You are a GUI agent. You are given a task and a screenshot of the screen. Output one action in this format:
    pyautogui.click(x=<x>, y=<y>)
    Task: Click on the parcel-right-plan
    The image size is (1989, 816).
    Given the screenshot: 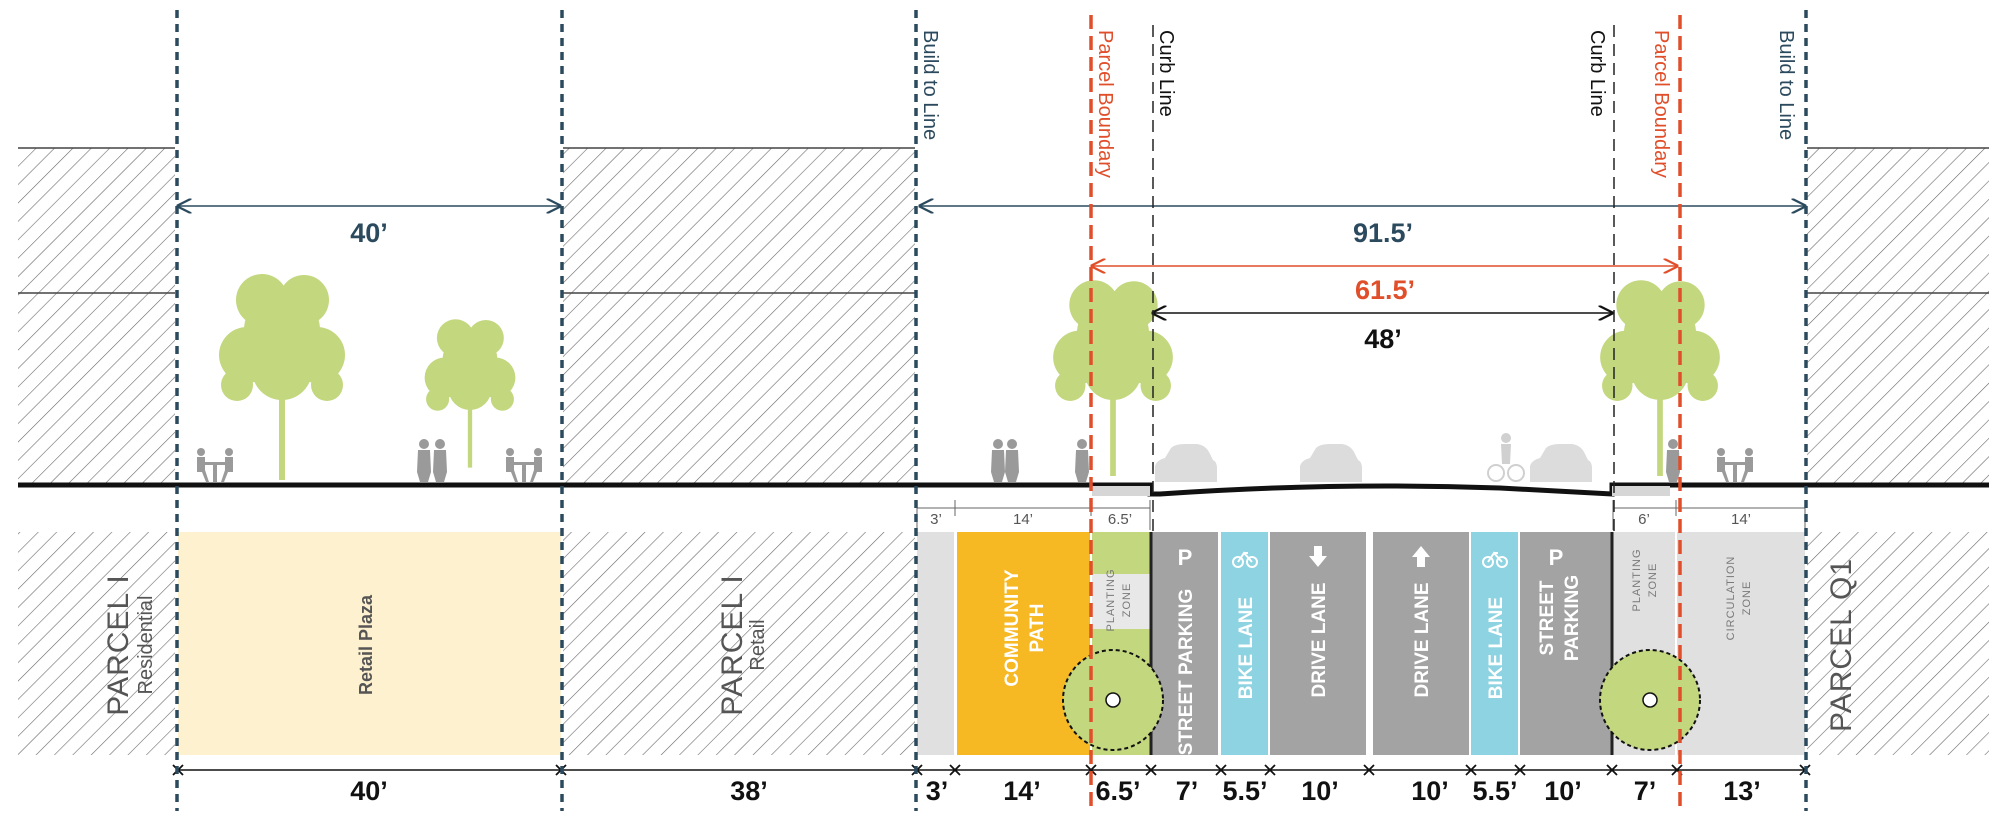 What is the action you would take?
    pyautogui.click(x=1898, y=643)
    